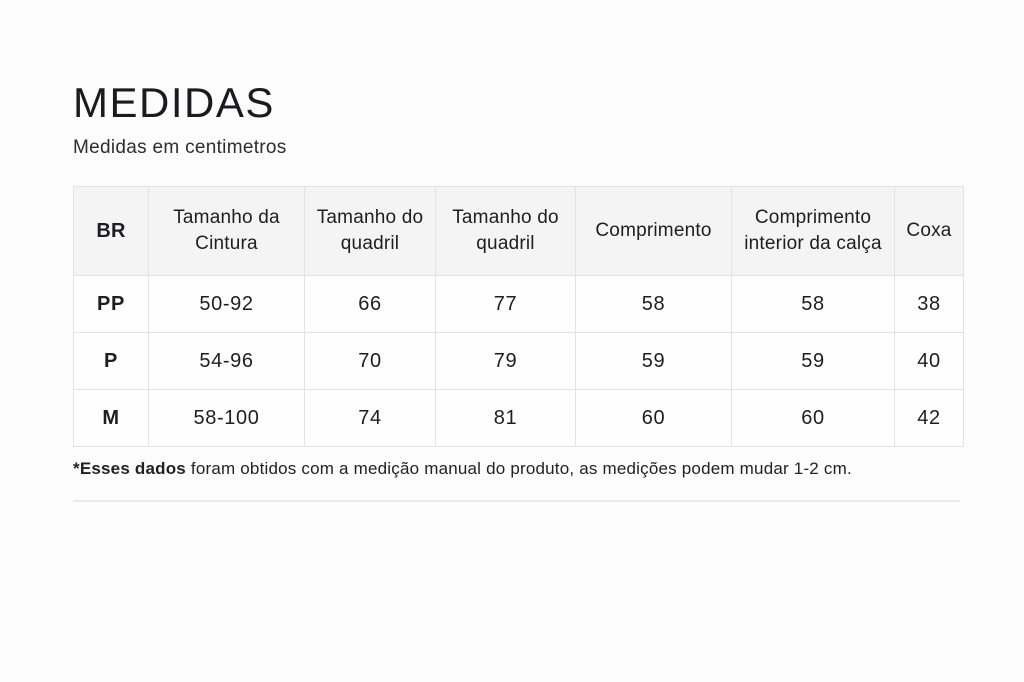 The height and width of the screenshot is (682, 1024). Describe the element at coordinates (370, 361) in the screenshot. I see `table-cell: 70` at that location.